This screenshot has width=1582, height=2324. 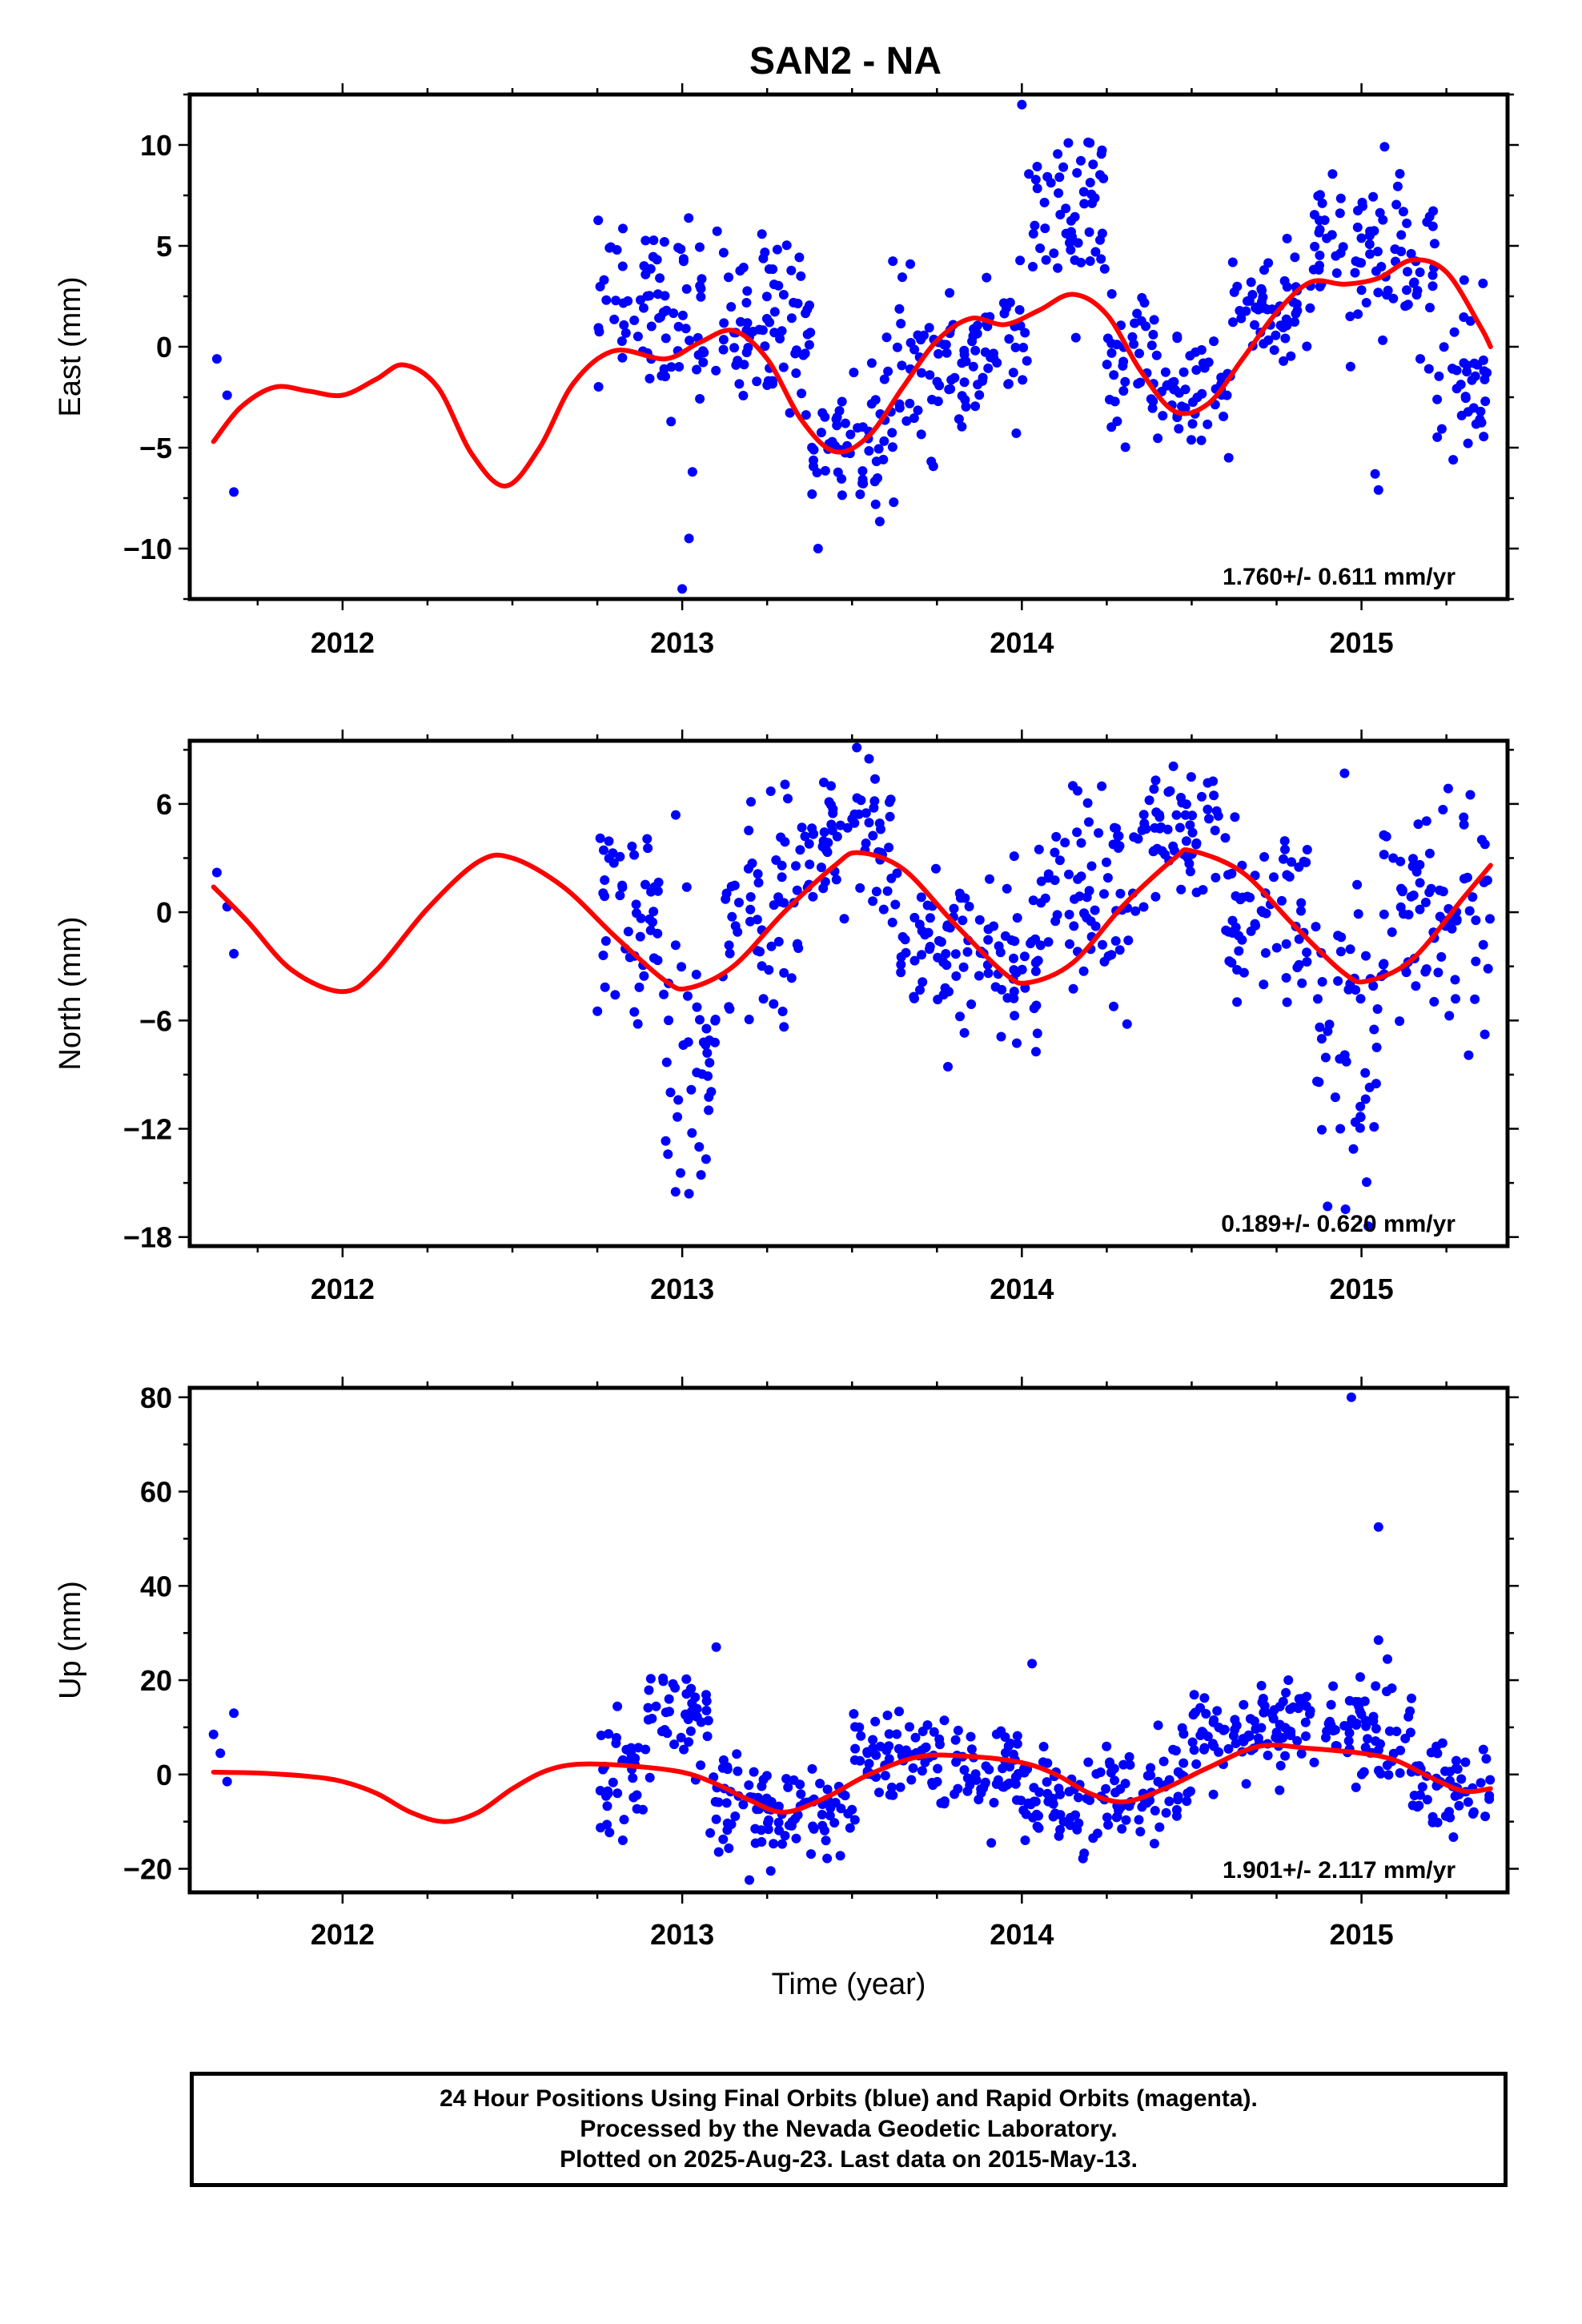 What do you see at coordinates (1362, 1934) in the screenshot?
I see `up-x-tick-label: 2015` at bounding box center [1362, 1934].